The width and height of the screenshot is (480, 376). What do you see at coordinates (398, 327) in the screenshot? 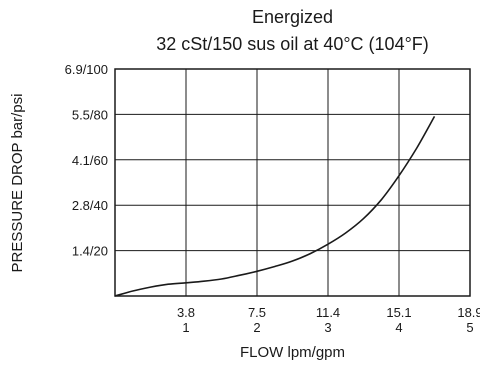
I see `x-tick-label-gpm-4: 4` at bounding box center [398, 327].